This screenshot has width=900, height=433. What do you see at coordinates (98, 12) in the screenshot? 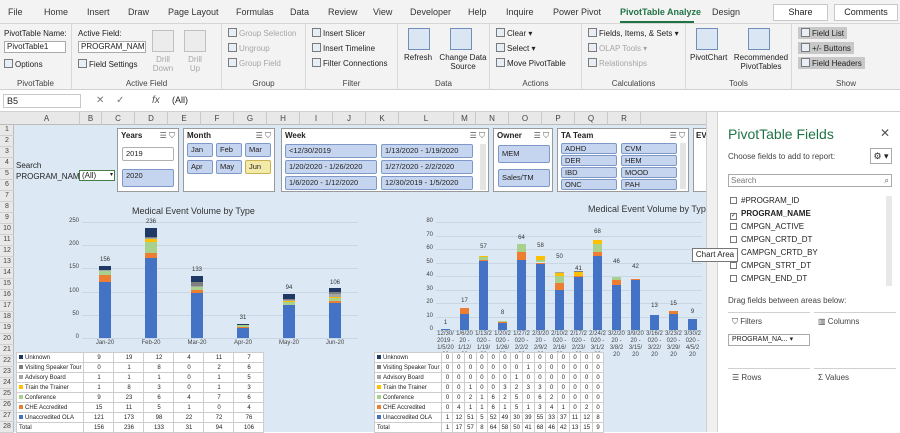
I see `tab-insert: Insert` at bounding box center [98, 12].